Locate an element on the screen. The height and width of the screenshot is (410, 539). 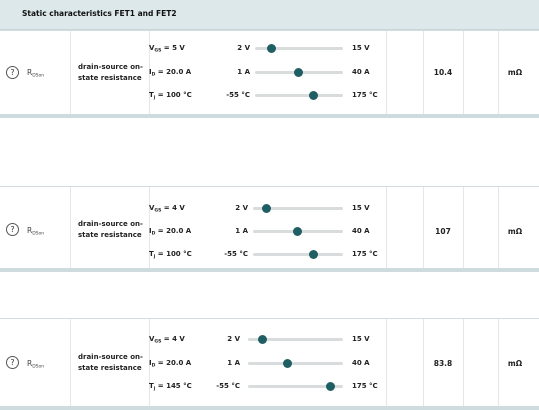
section-title: Static characteristics FET1 and FET2 is located at coordinates (99, 13).